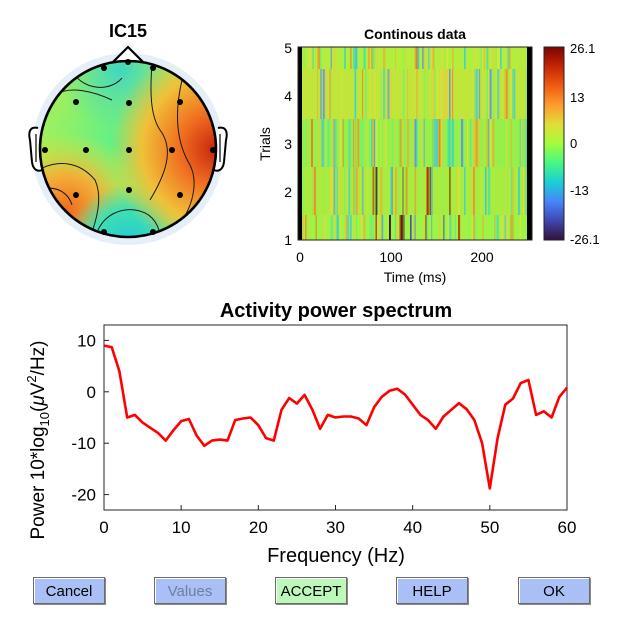 The width and height of the screenshot is (625, 625). Describe the element at coordinates (86, 340) in the screenshot. I see `spectrum-ytick-label: 10` at that location.